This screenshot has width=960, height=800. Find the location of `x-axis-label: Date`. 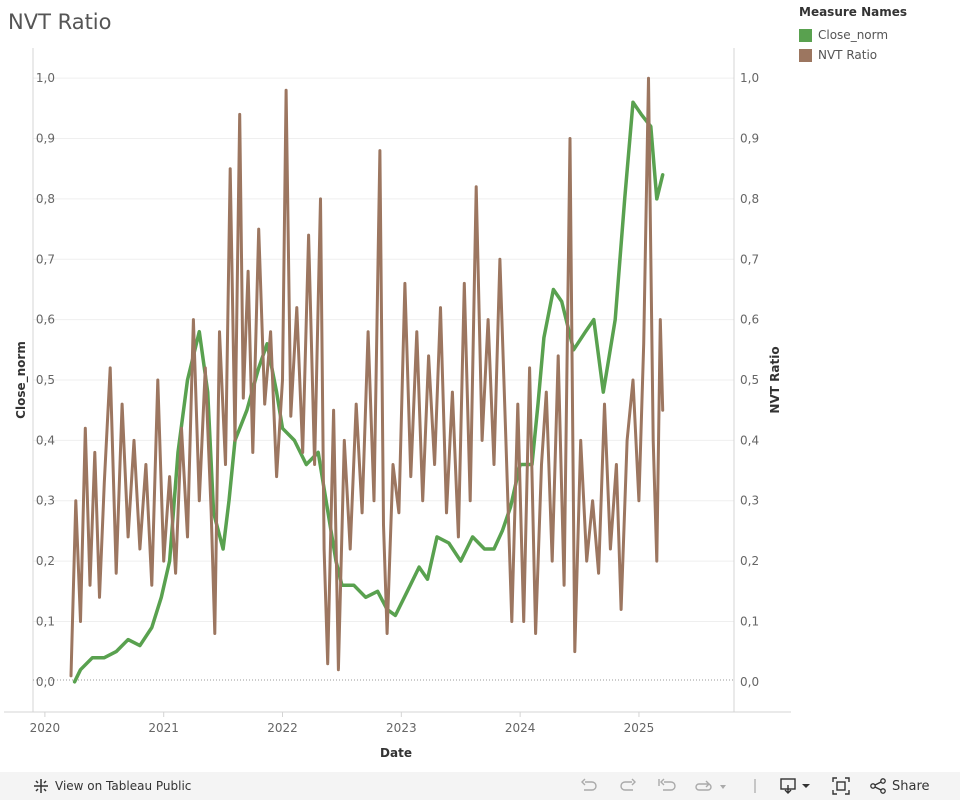

x-axis-label: Date is located at coordinates (396, 753).